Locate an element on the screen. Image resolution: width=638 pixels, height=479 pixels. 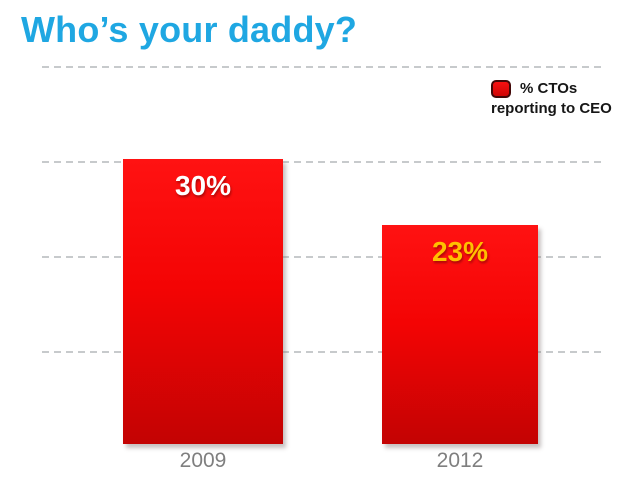
x-axis-tick-2009: 2009 is located at coordinates (203, 460).